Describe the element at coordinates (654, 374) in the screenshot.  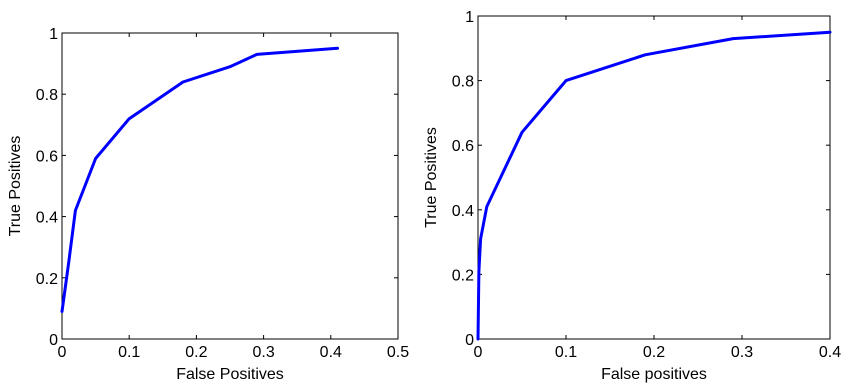
I see `x-axis-label: False positives` at that location.